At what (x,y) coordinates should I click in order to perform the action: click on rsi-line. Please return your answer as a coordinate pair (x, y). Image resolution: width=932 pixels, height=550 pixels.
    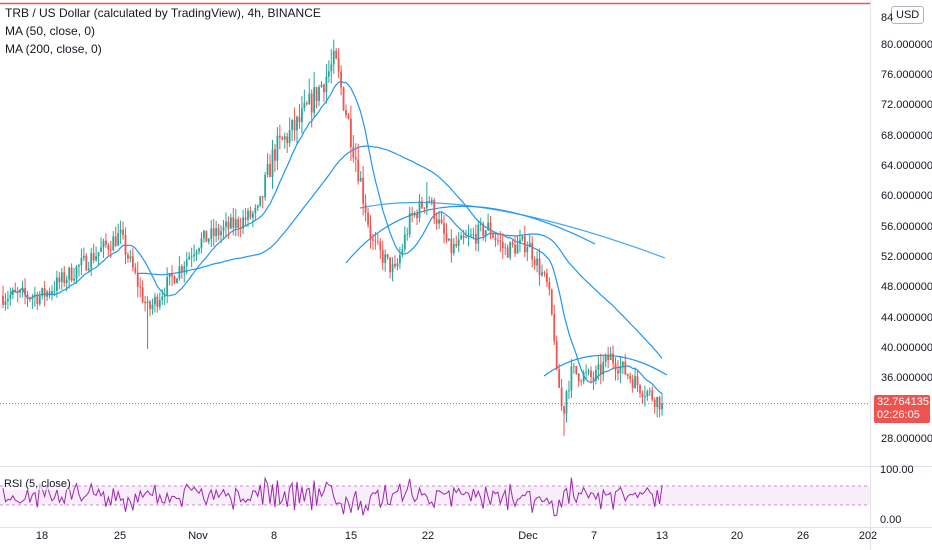
    Looking at the image, I should click on (332, 496).